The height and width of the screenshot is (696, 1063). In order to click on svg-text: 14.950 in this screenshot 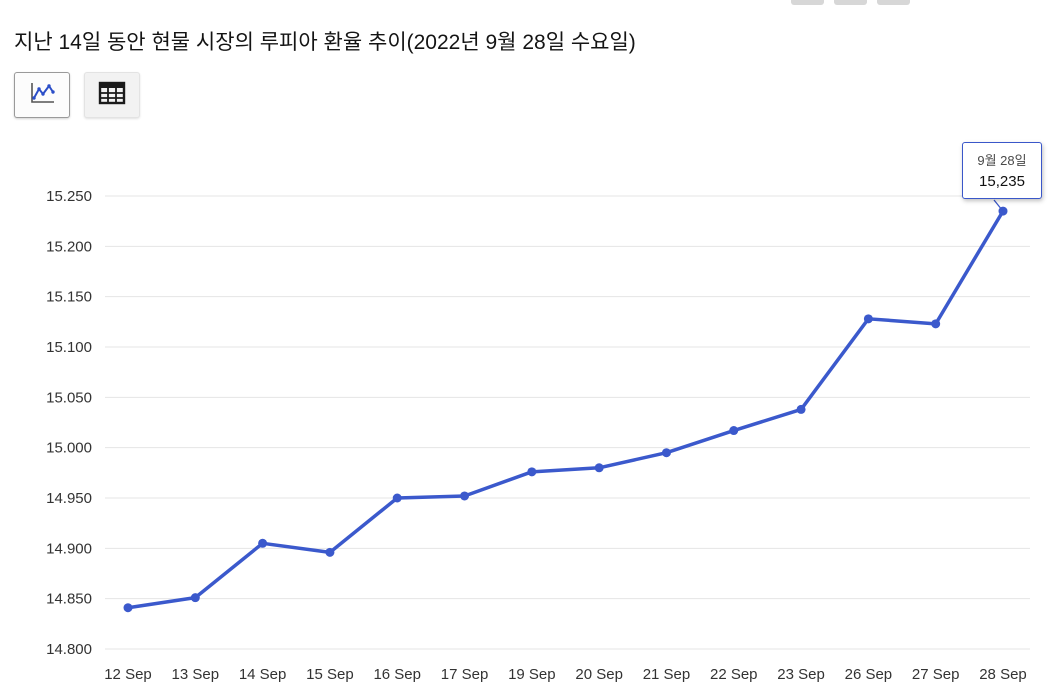, I will do `click(69, 498)`.